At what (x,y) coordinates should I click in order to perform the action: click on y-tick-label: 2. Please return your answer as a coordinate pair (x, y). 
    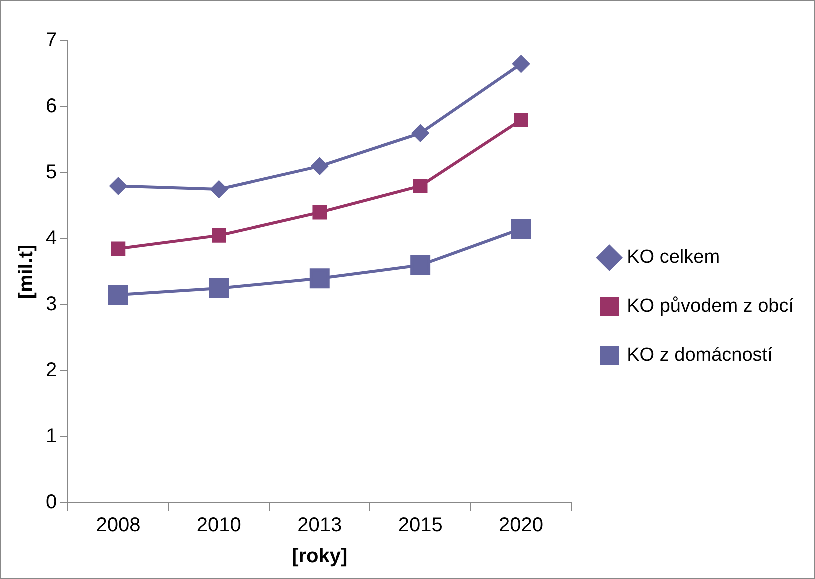
    Looking at the image, I should click on (52, 371).